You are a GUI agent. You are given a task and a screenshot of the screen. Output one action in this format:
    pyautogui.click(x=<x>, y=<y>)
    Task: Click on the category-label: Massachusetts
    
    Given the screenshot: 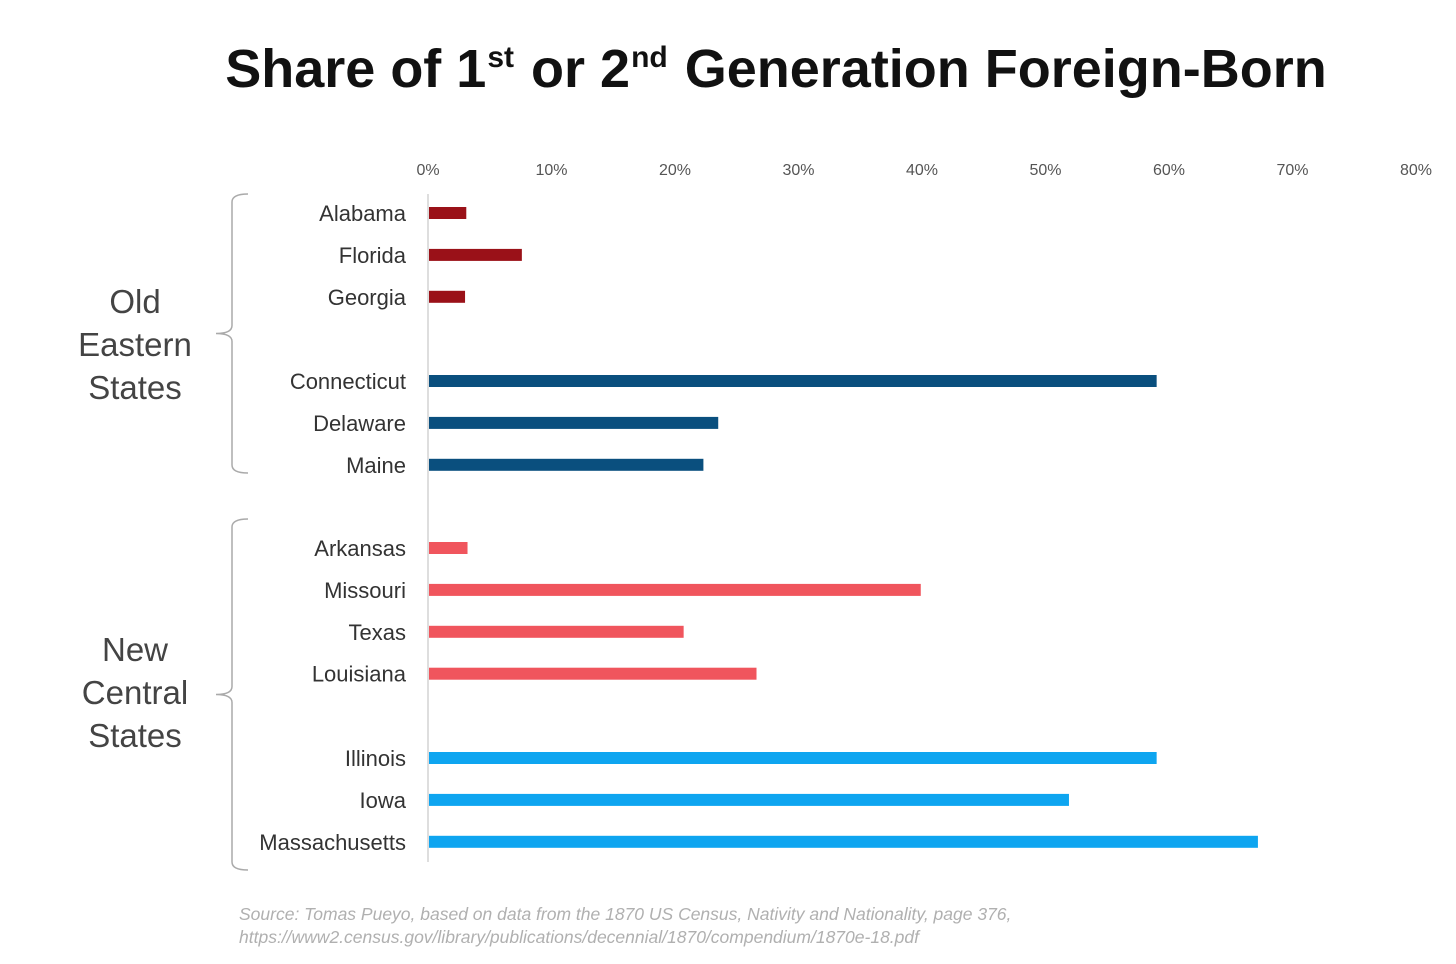 What is the action you would take?
    pyautogui.click(x=332, y=842)
    